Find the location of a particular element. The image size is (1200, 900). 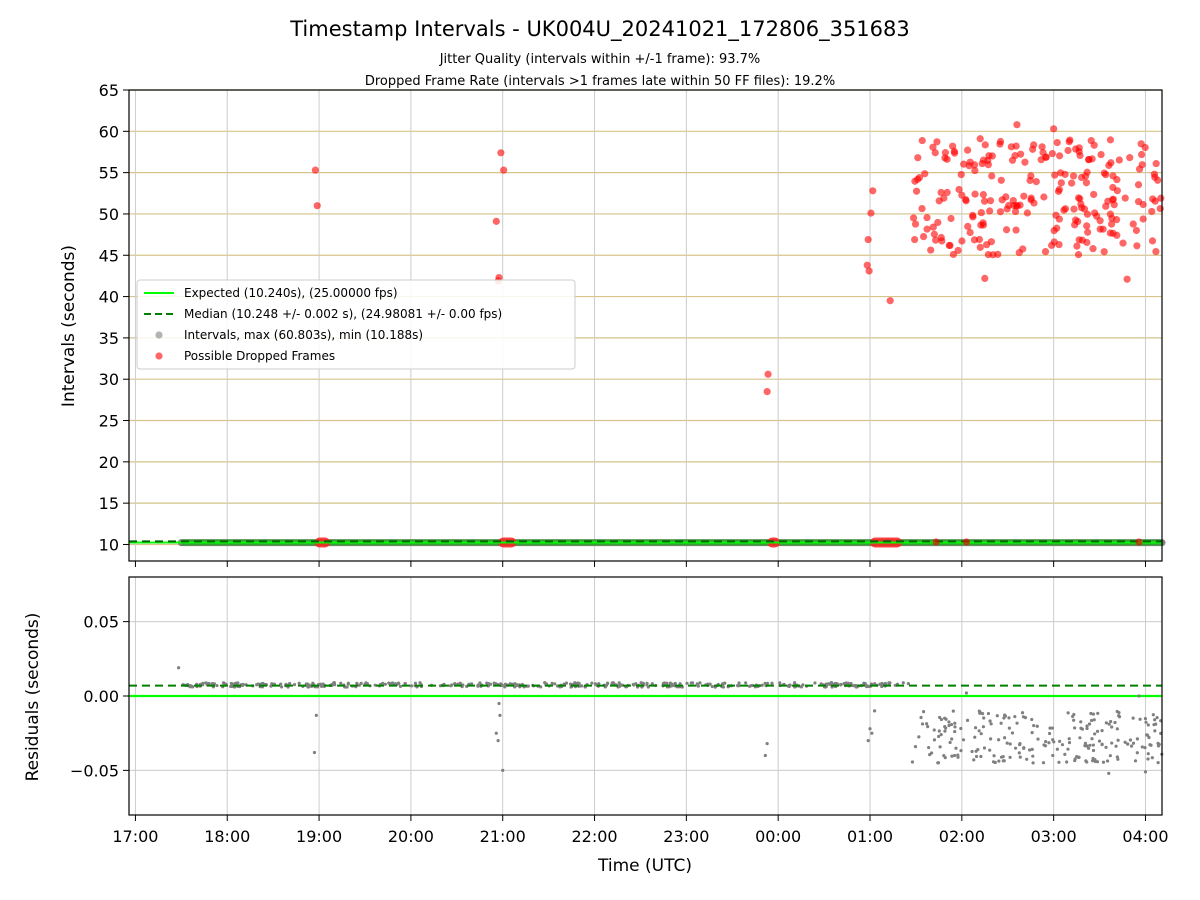

top-y-tick-label: 35 is located at coordinates (109, 338).